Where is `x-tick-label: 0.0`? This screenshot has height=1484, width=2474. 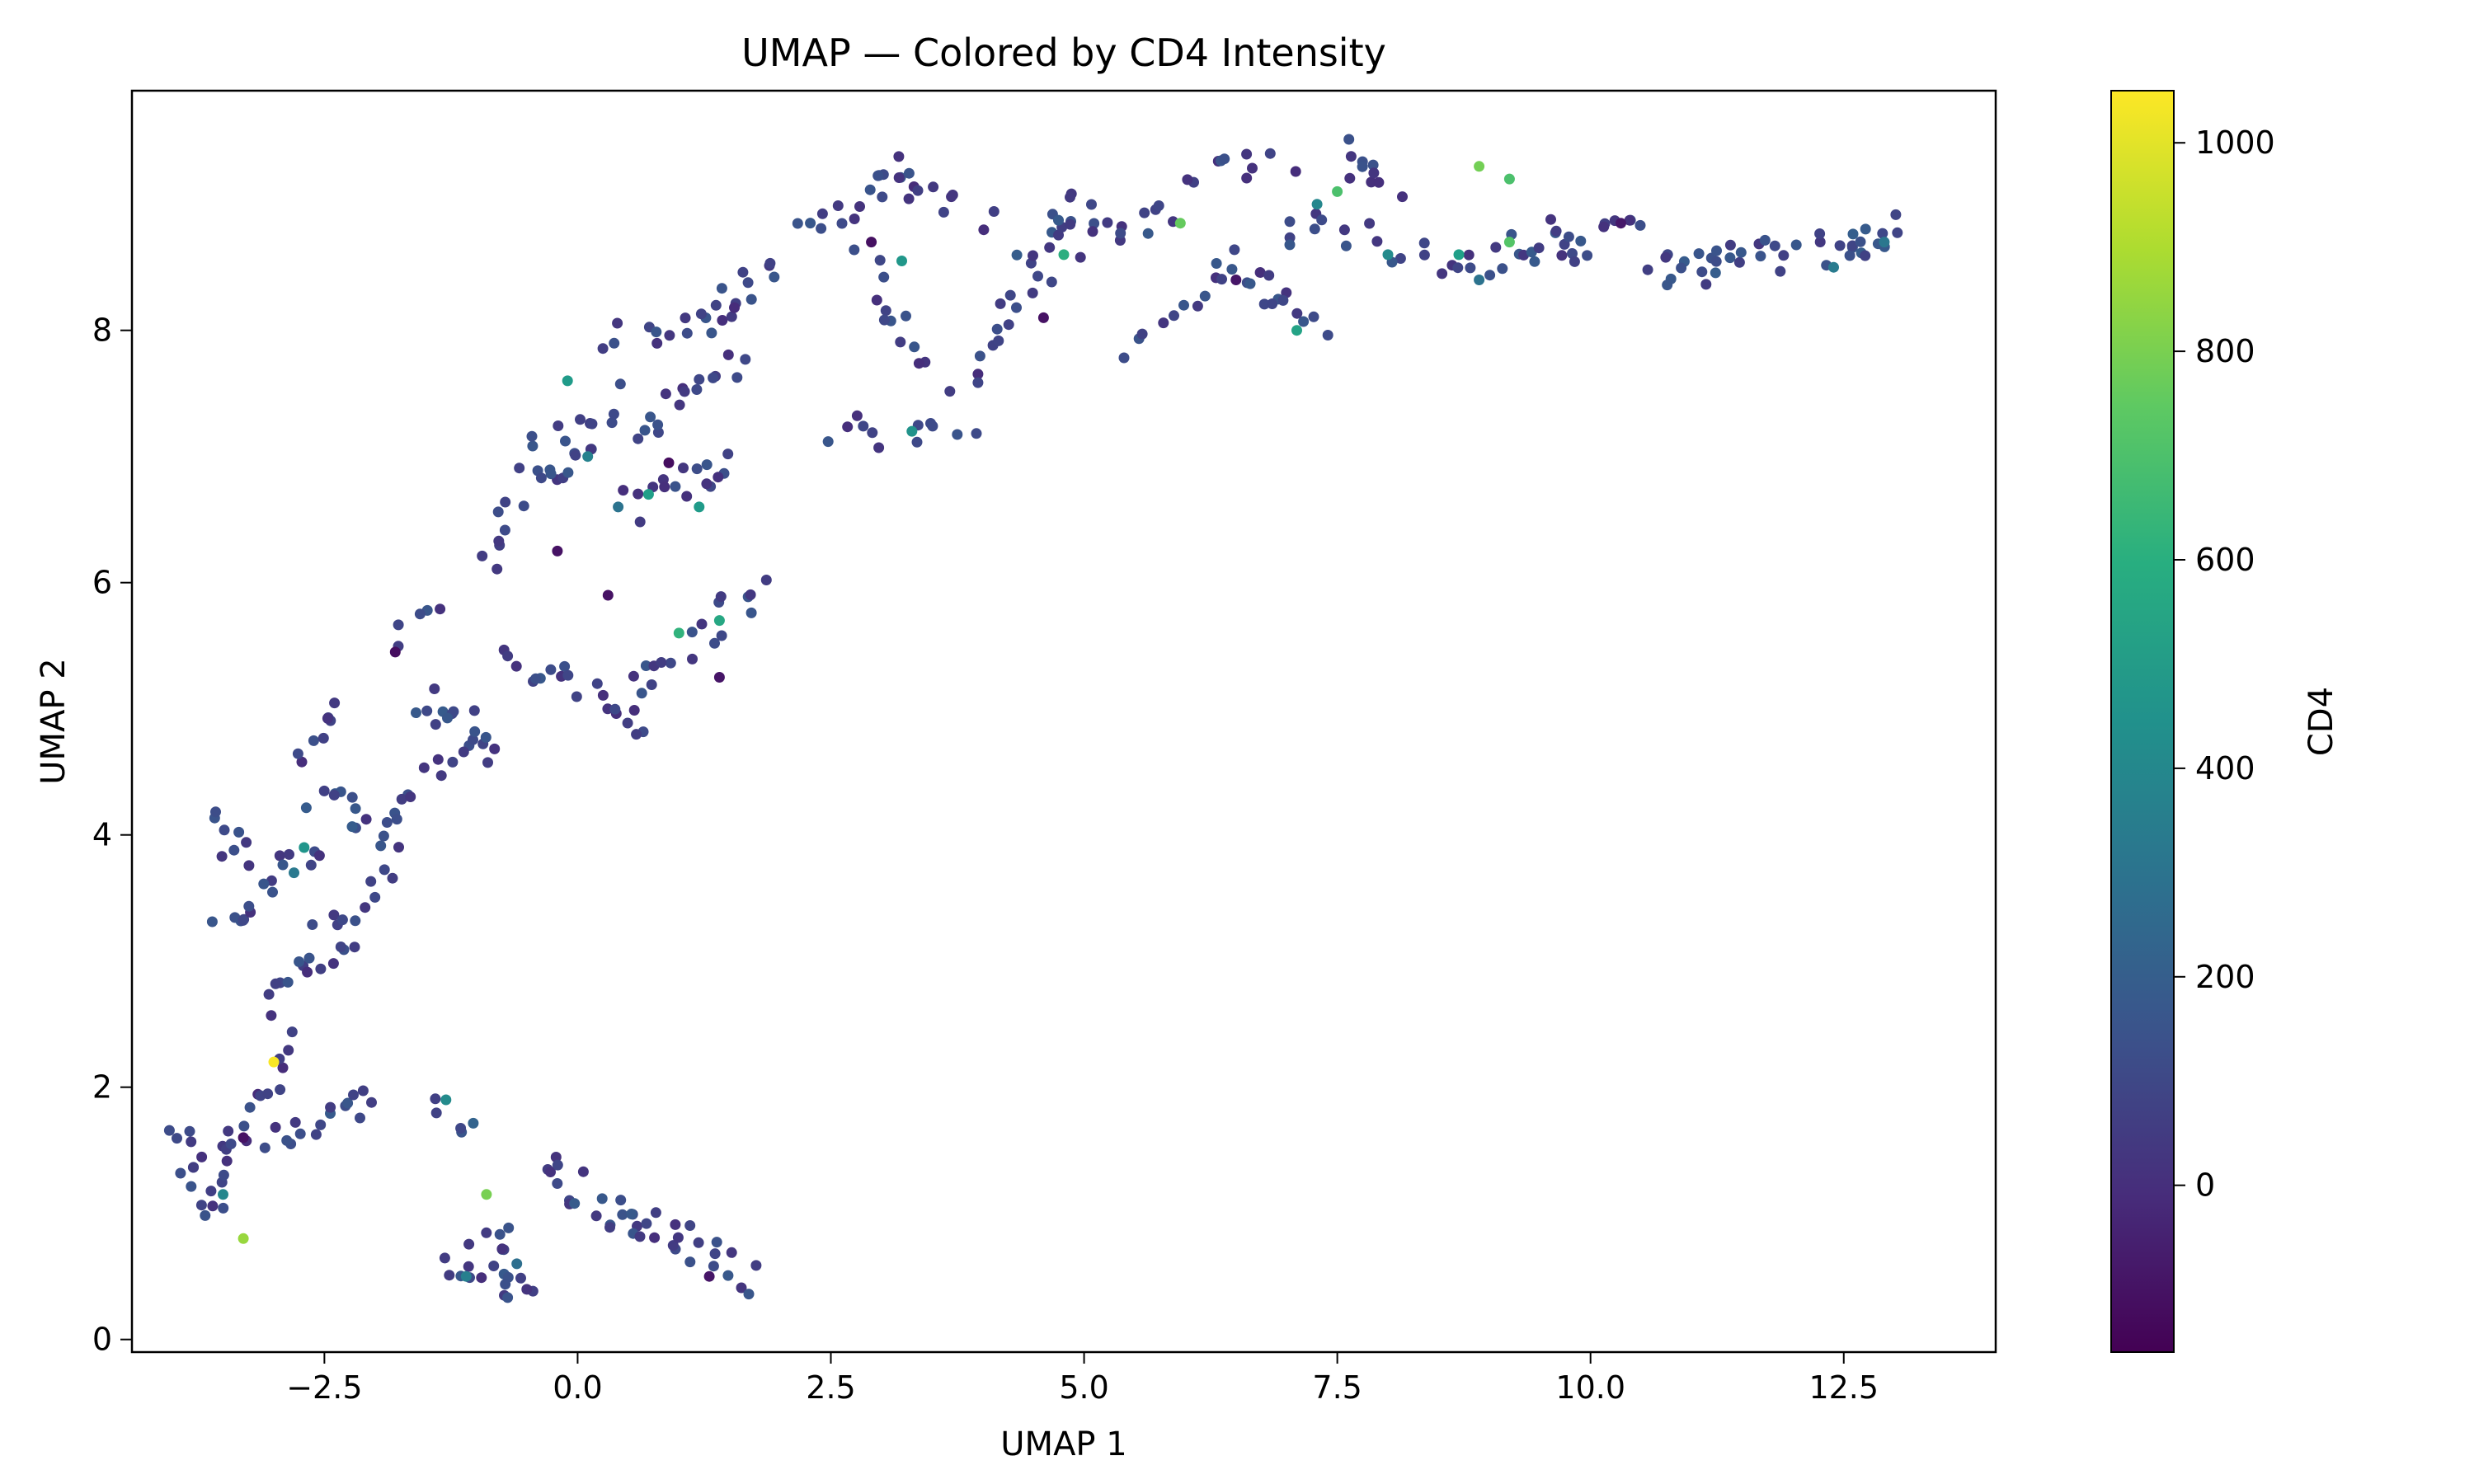
x-tick-label: 0.0 is located at coordinates (577, 1387).